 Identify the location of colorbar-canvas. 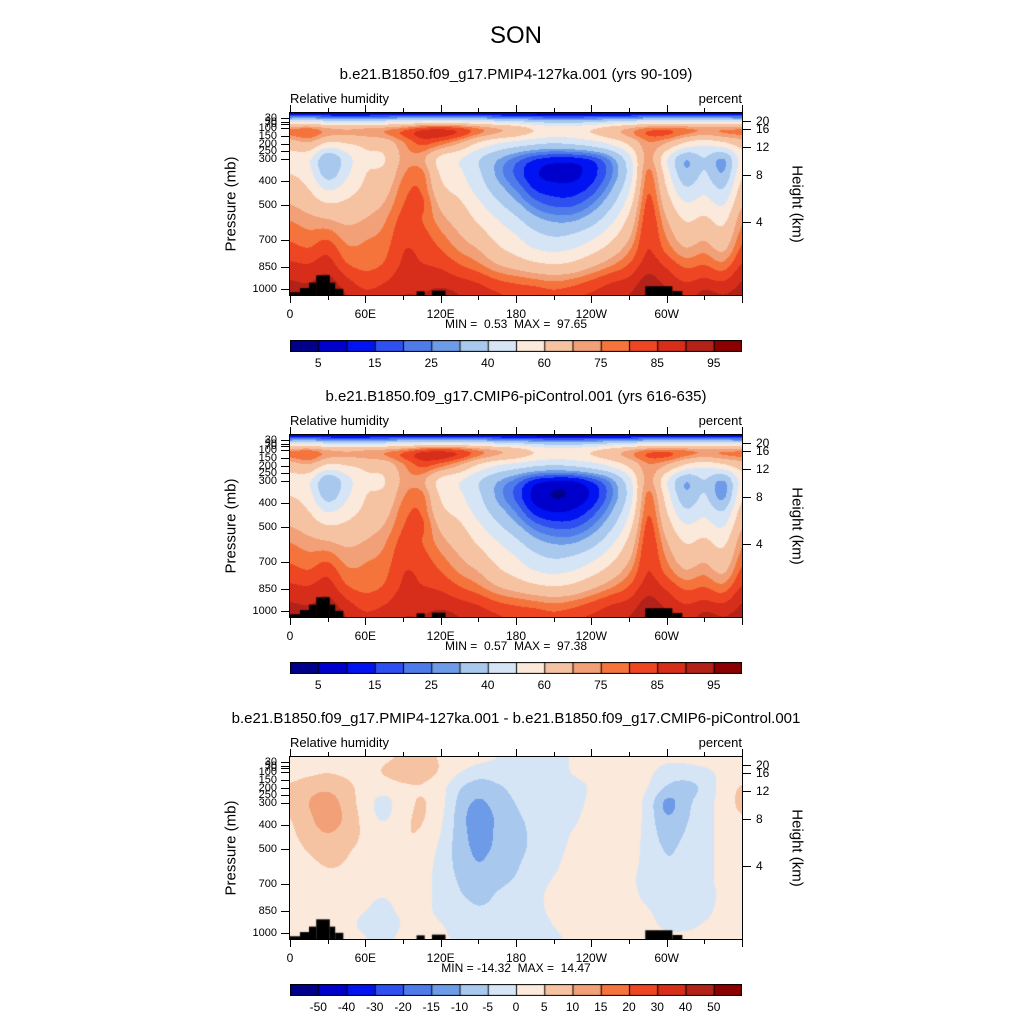
(516, 346).